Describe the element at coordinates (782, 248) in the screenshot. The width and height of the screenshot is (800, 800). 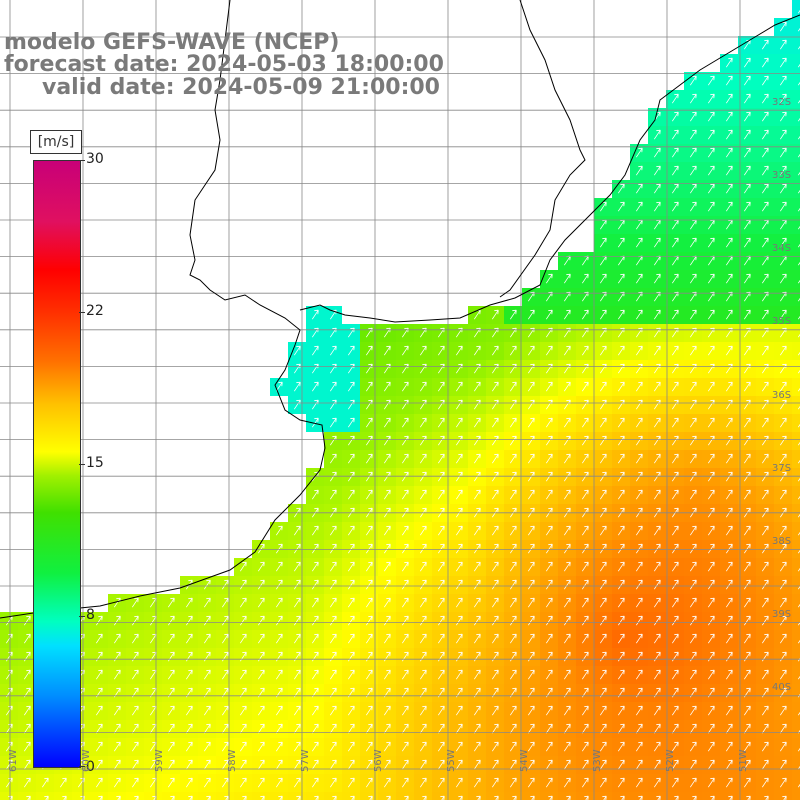
I see `latitude-label: 34S` at that location.